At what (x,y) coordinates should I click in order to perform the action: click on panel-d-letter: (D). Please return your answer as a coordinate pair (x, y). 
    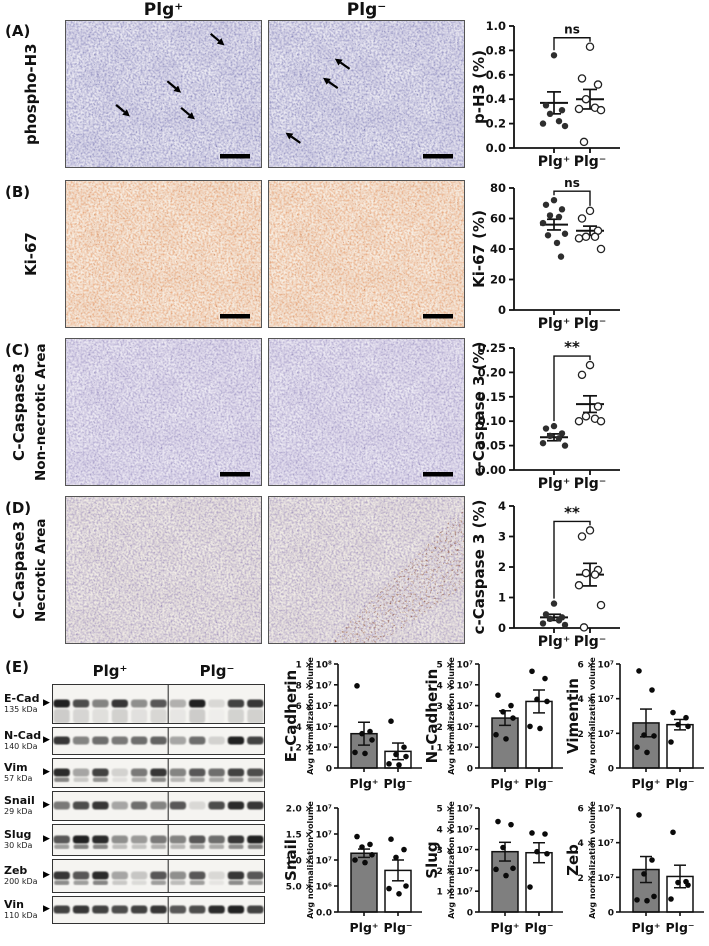
    Looking at the image, I should click on (18, 508).